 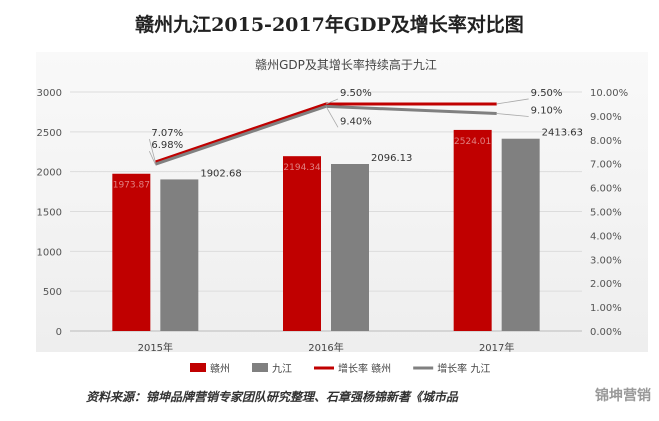 I want to click on bar-value-label: 2194.34, so click(x=301, y=168).